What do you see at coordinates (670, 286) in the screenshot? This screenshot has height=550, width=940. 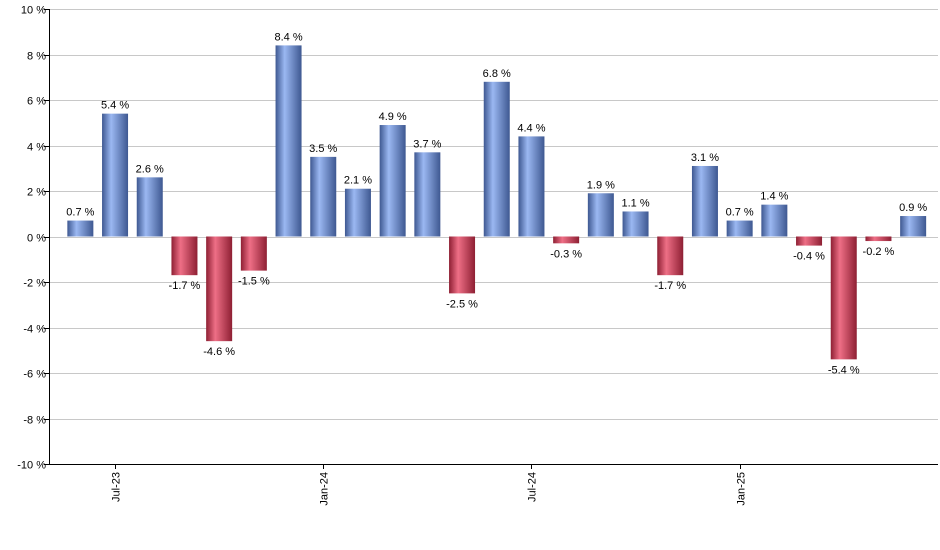 I see `data-label-nov-24: -1.7 %` at bounding box center [670, 286].